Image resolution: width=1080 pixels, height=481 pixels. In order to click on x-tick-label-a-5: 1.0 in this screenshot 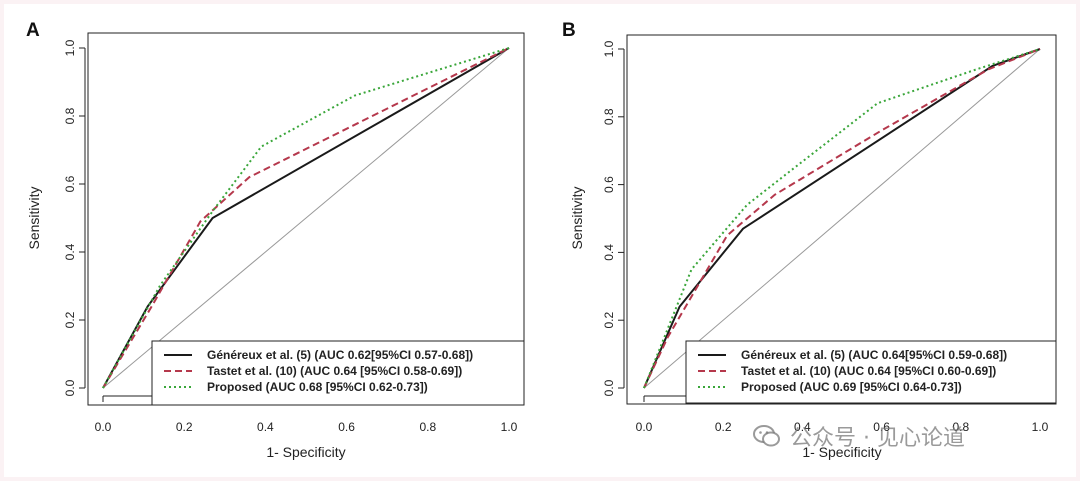, I will do `click(509, 427)`.